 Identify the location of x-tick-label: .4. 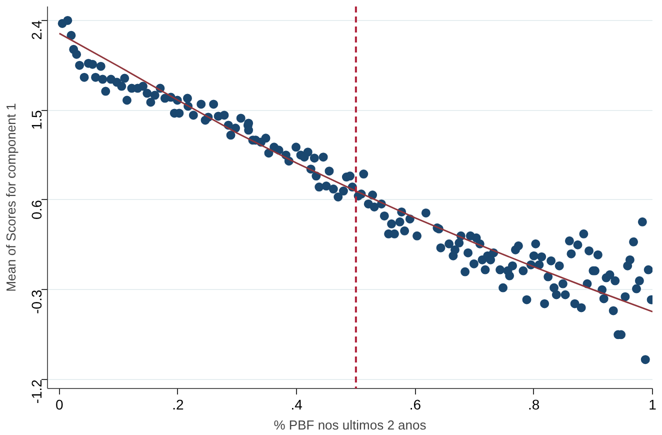
(296, 404).